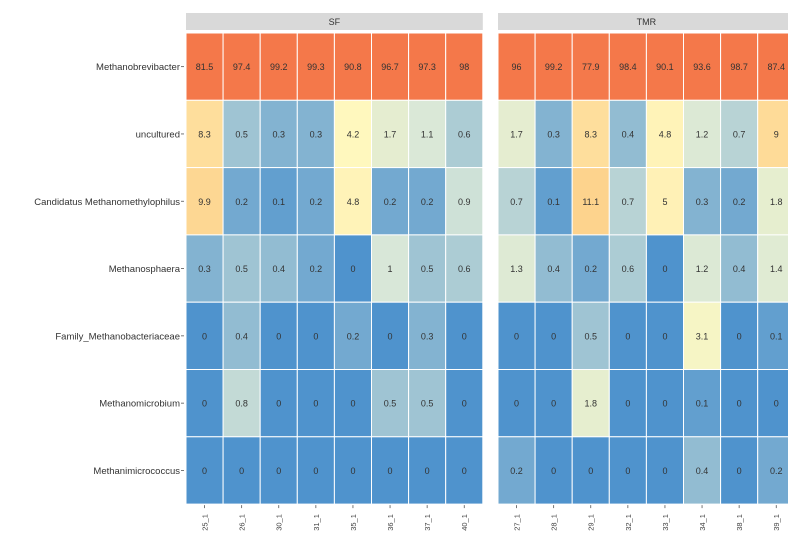  Describe the element at coordinates (702, 404) in the screenshot. I see `cell-value: 0.1` at that location.